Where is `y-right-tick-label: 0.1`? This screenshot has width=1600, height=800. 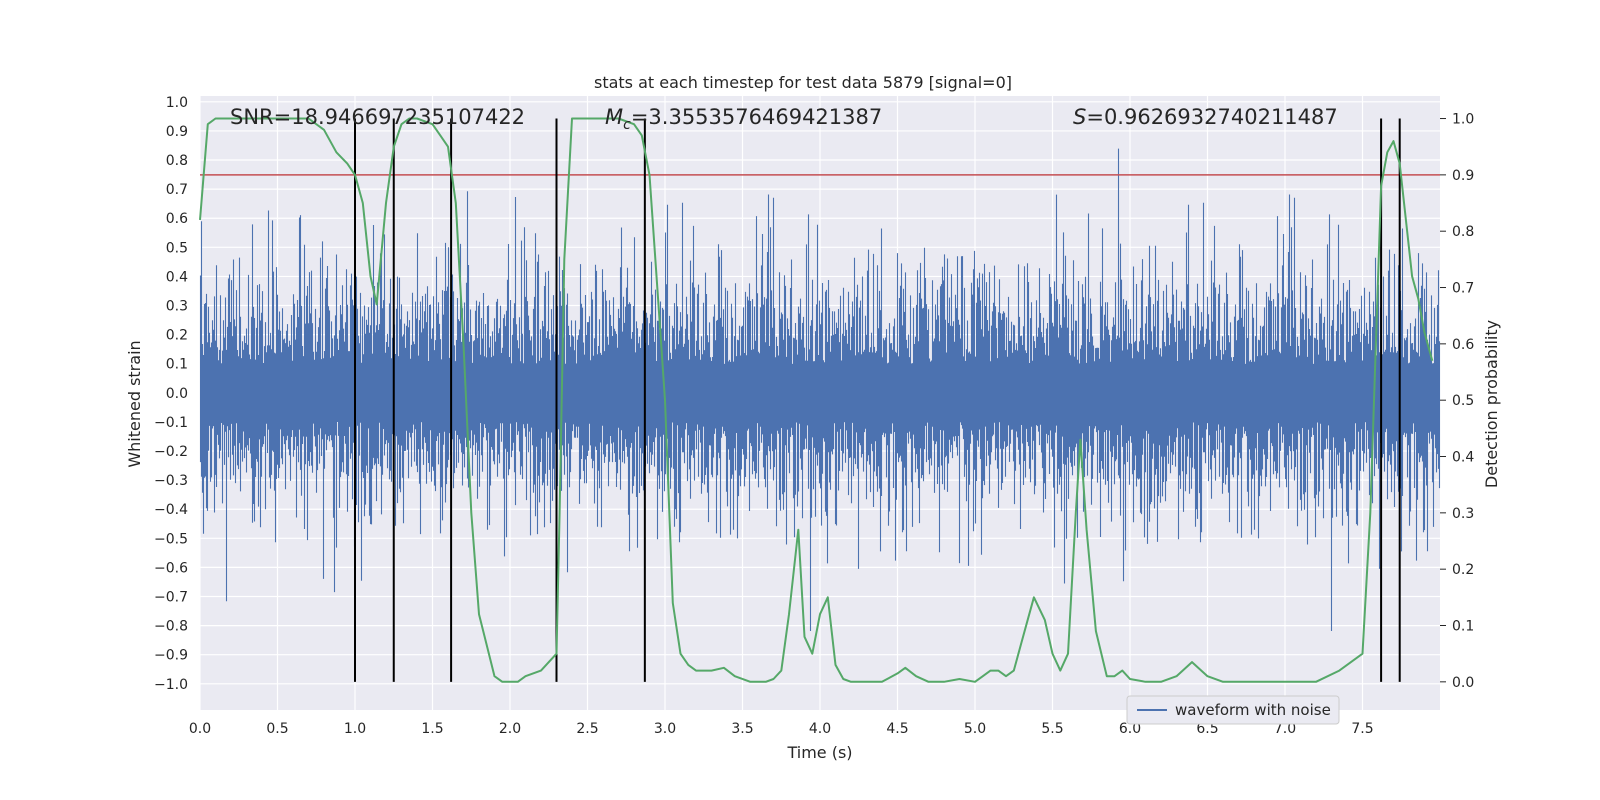 y-right-tick-label: 0.1 is located at coordinates (1463, 627).